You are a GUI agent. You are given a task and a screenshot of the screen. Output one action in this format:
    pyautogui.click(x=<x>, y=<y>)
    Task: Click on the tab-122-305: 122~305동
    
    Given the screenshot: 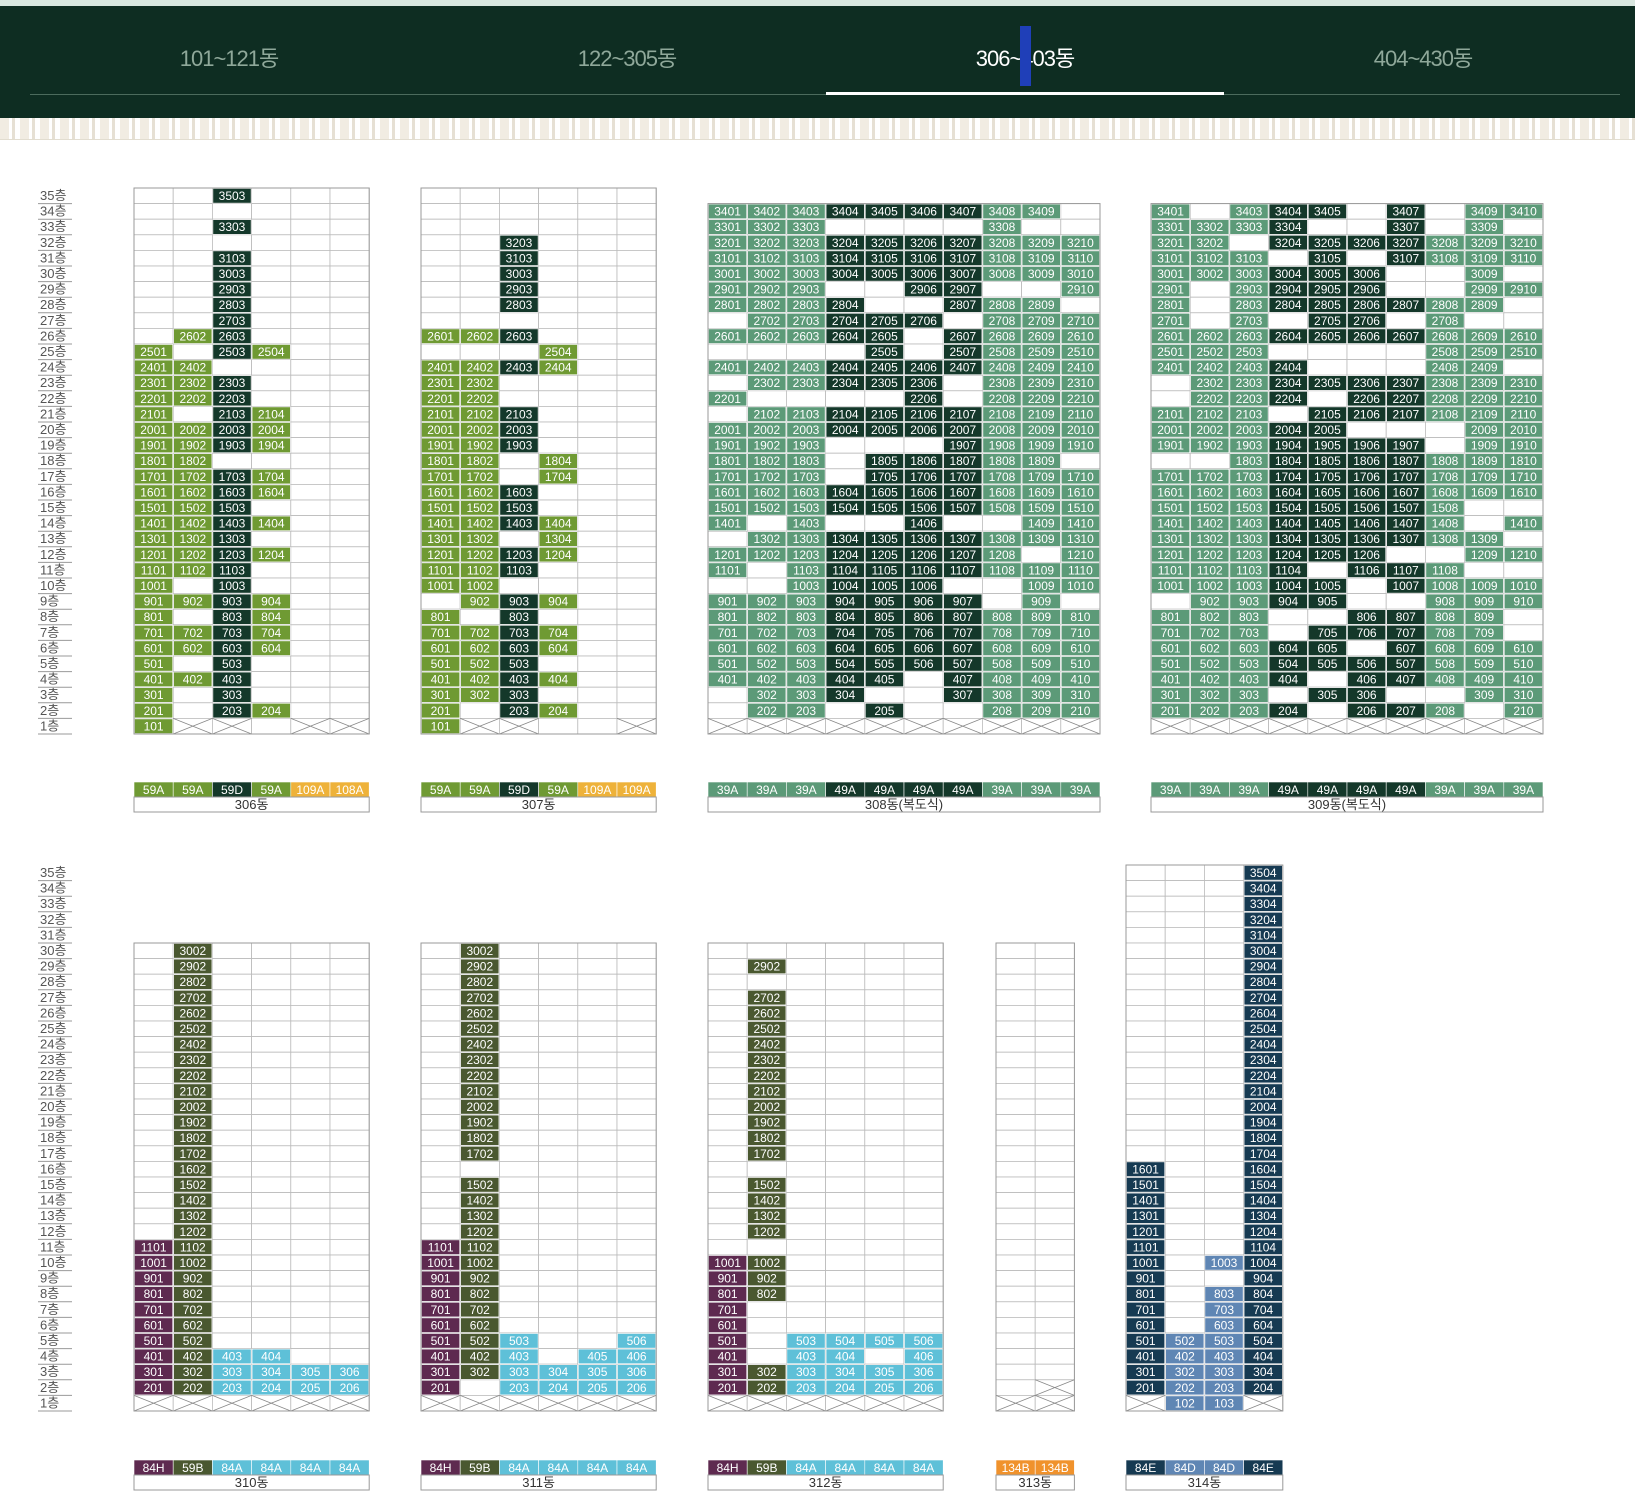 What is the action you would take?
    pyautogui.click(x=627, y=58)
    